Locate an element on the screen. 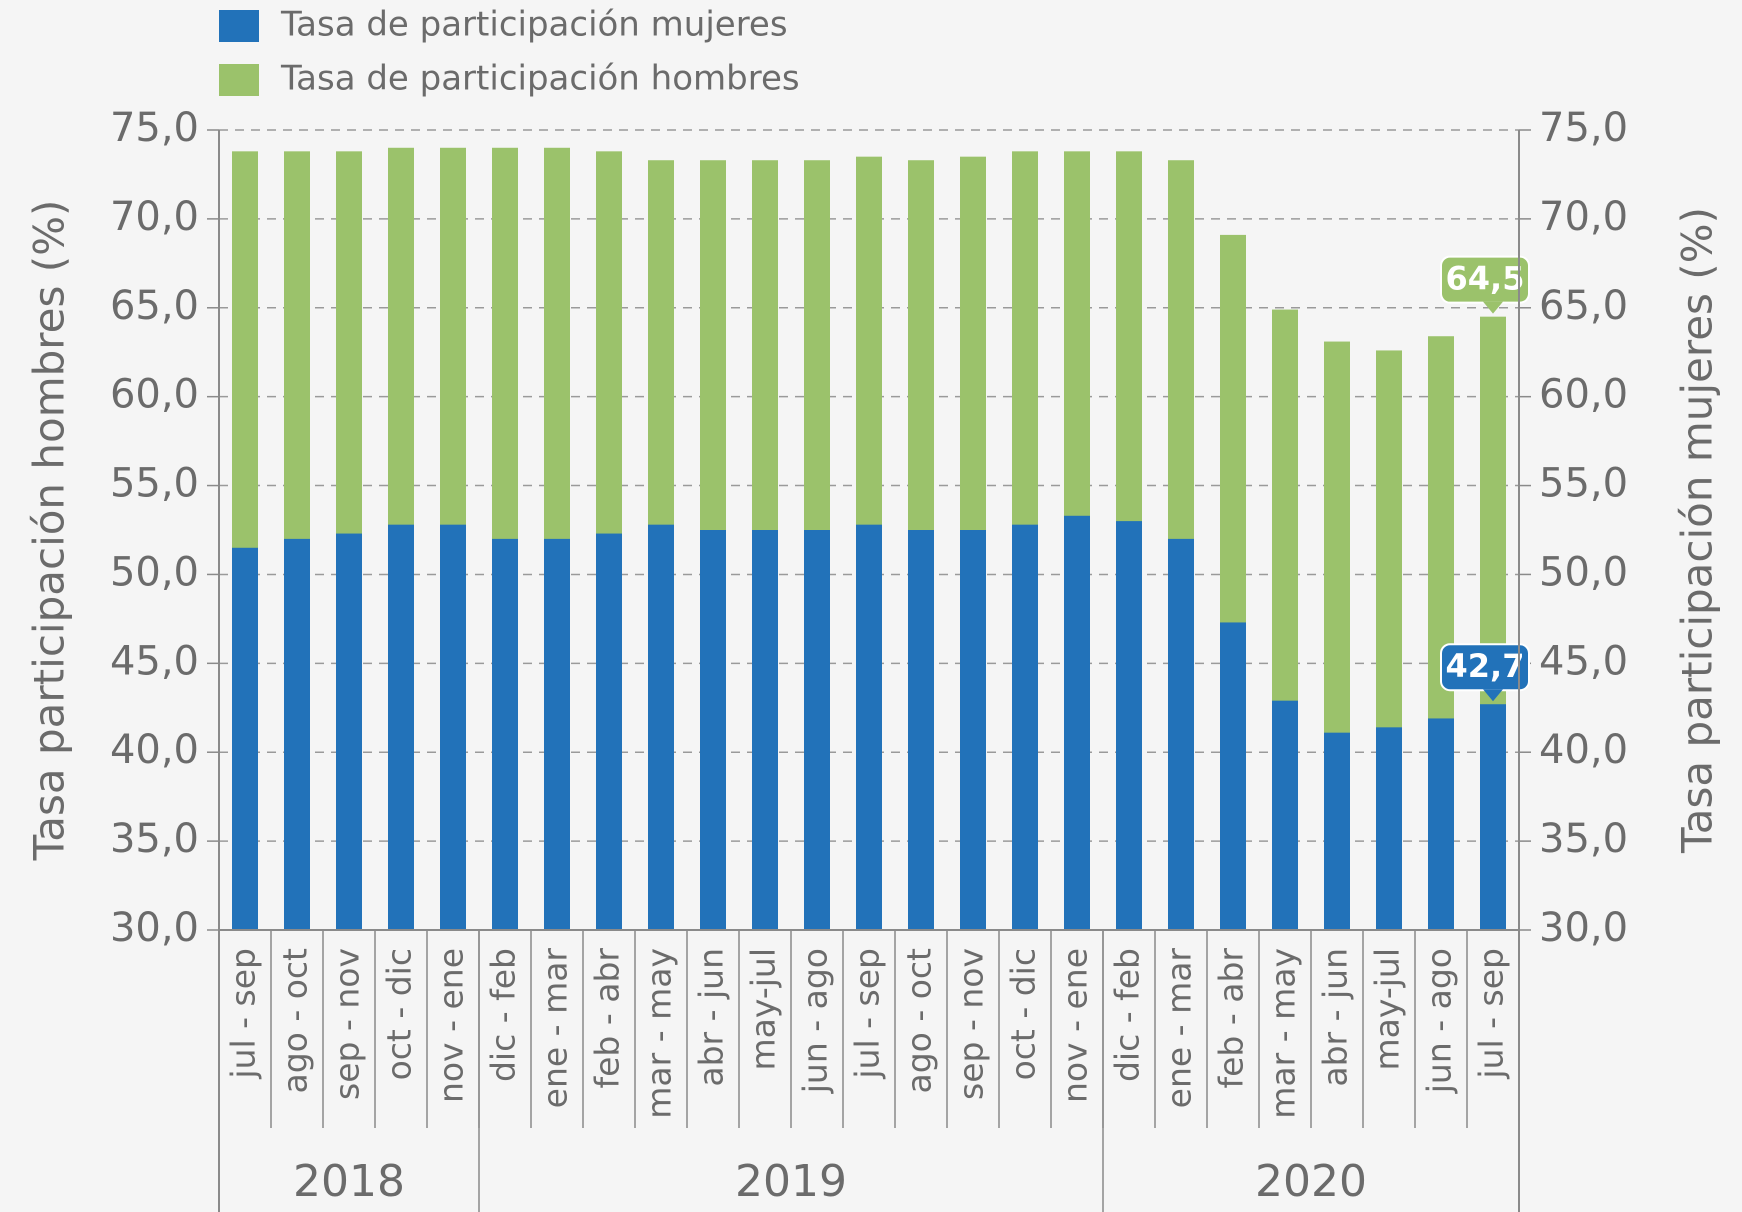 The image size is (1742, 1212). y-tick-label: 50,0 is located at coordinates (154, 572).